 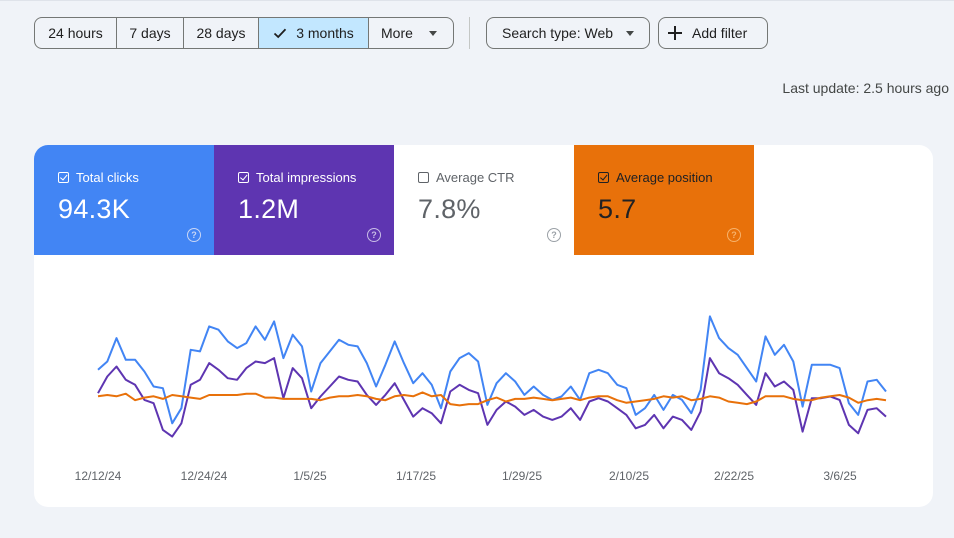 I want to click on metric-total-impressions-label: Total impressions, so click(x=306, y=177).